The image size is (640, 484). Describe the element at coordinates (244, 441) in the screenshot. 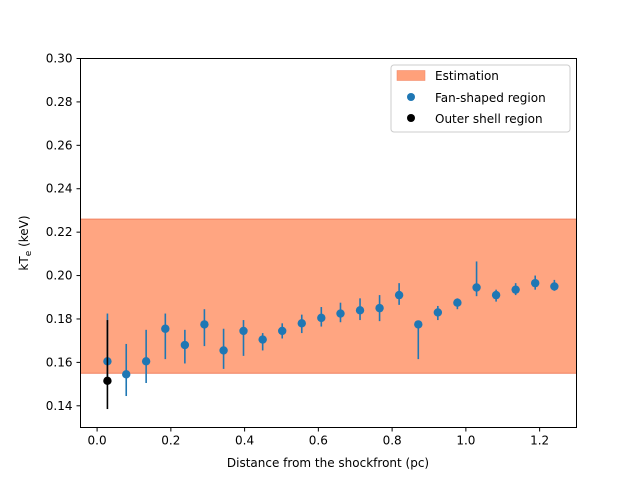

I see `x-tick-label-2: 0.4` at that location.